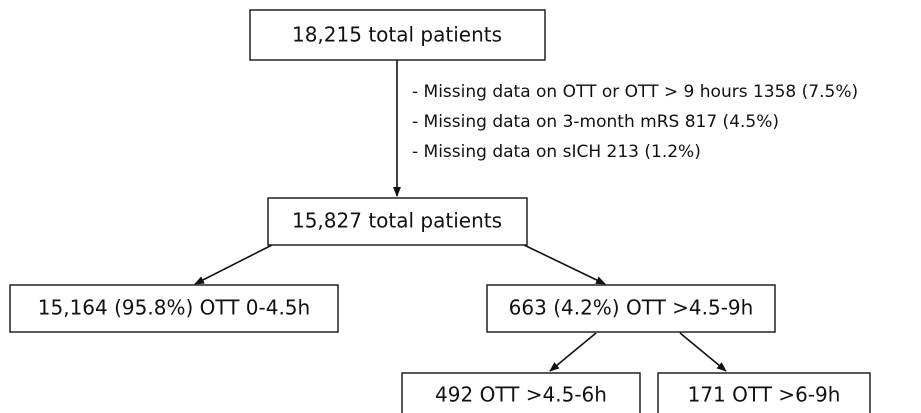 The height and width of the screenshot is (413, 921). I want to click on node-label: 171 OTT >6-9h, so click(764, 395).